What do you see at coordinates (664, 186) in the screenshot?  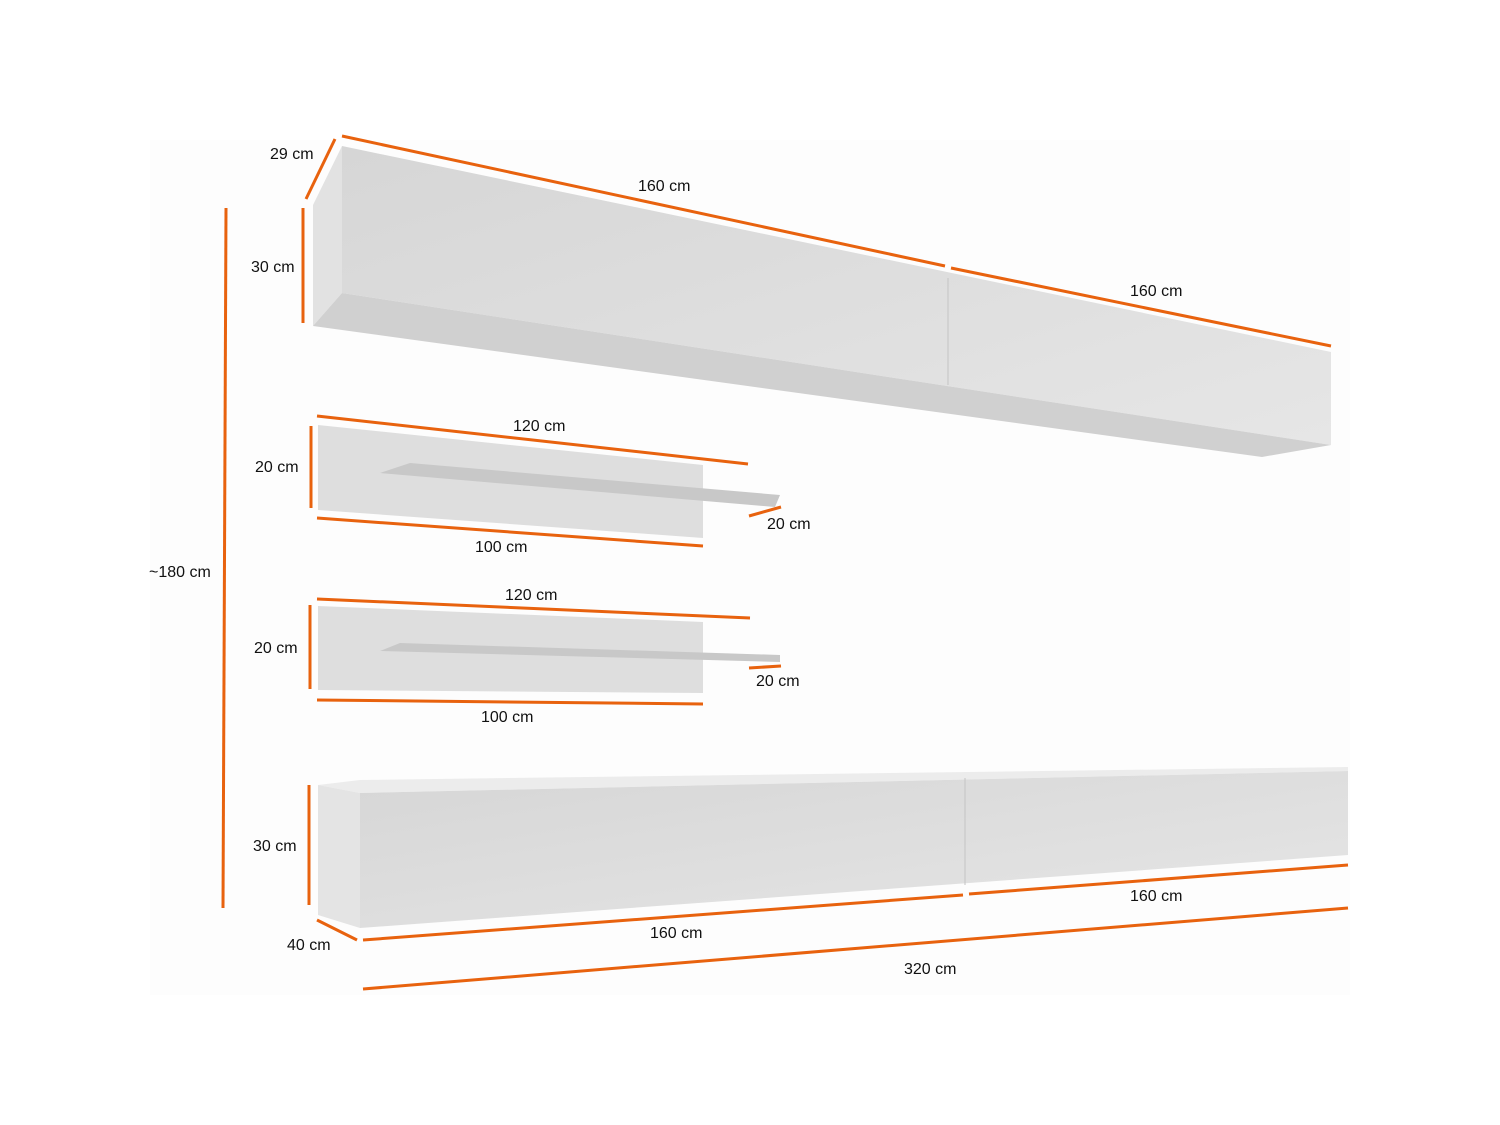 I see `label-top-width-left: 160 cm` at bounding box center [664, 186].